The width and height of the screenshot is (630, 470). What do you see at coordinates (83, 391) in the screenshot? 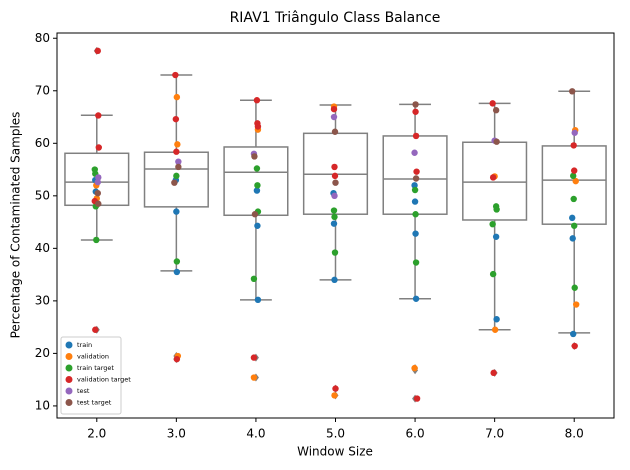
I see `legend-label: test` at bounding box center [83, 391].